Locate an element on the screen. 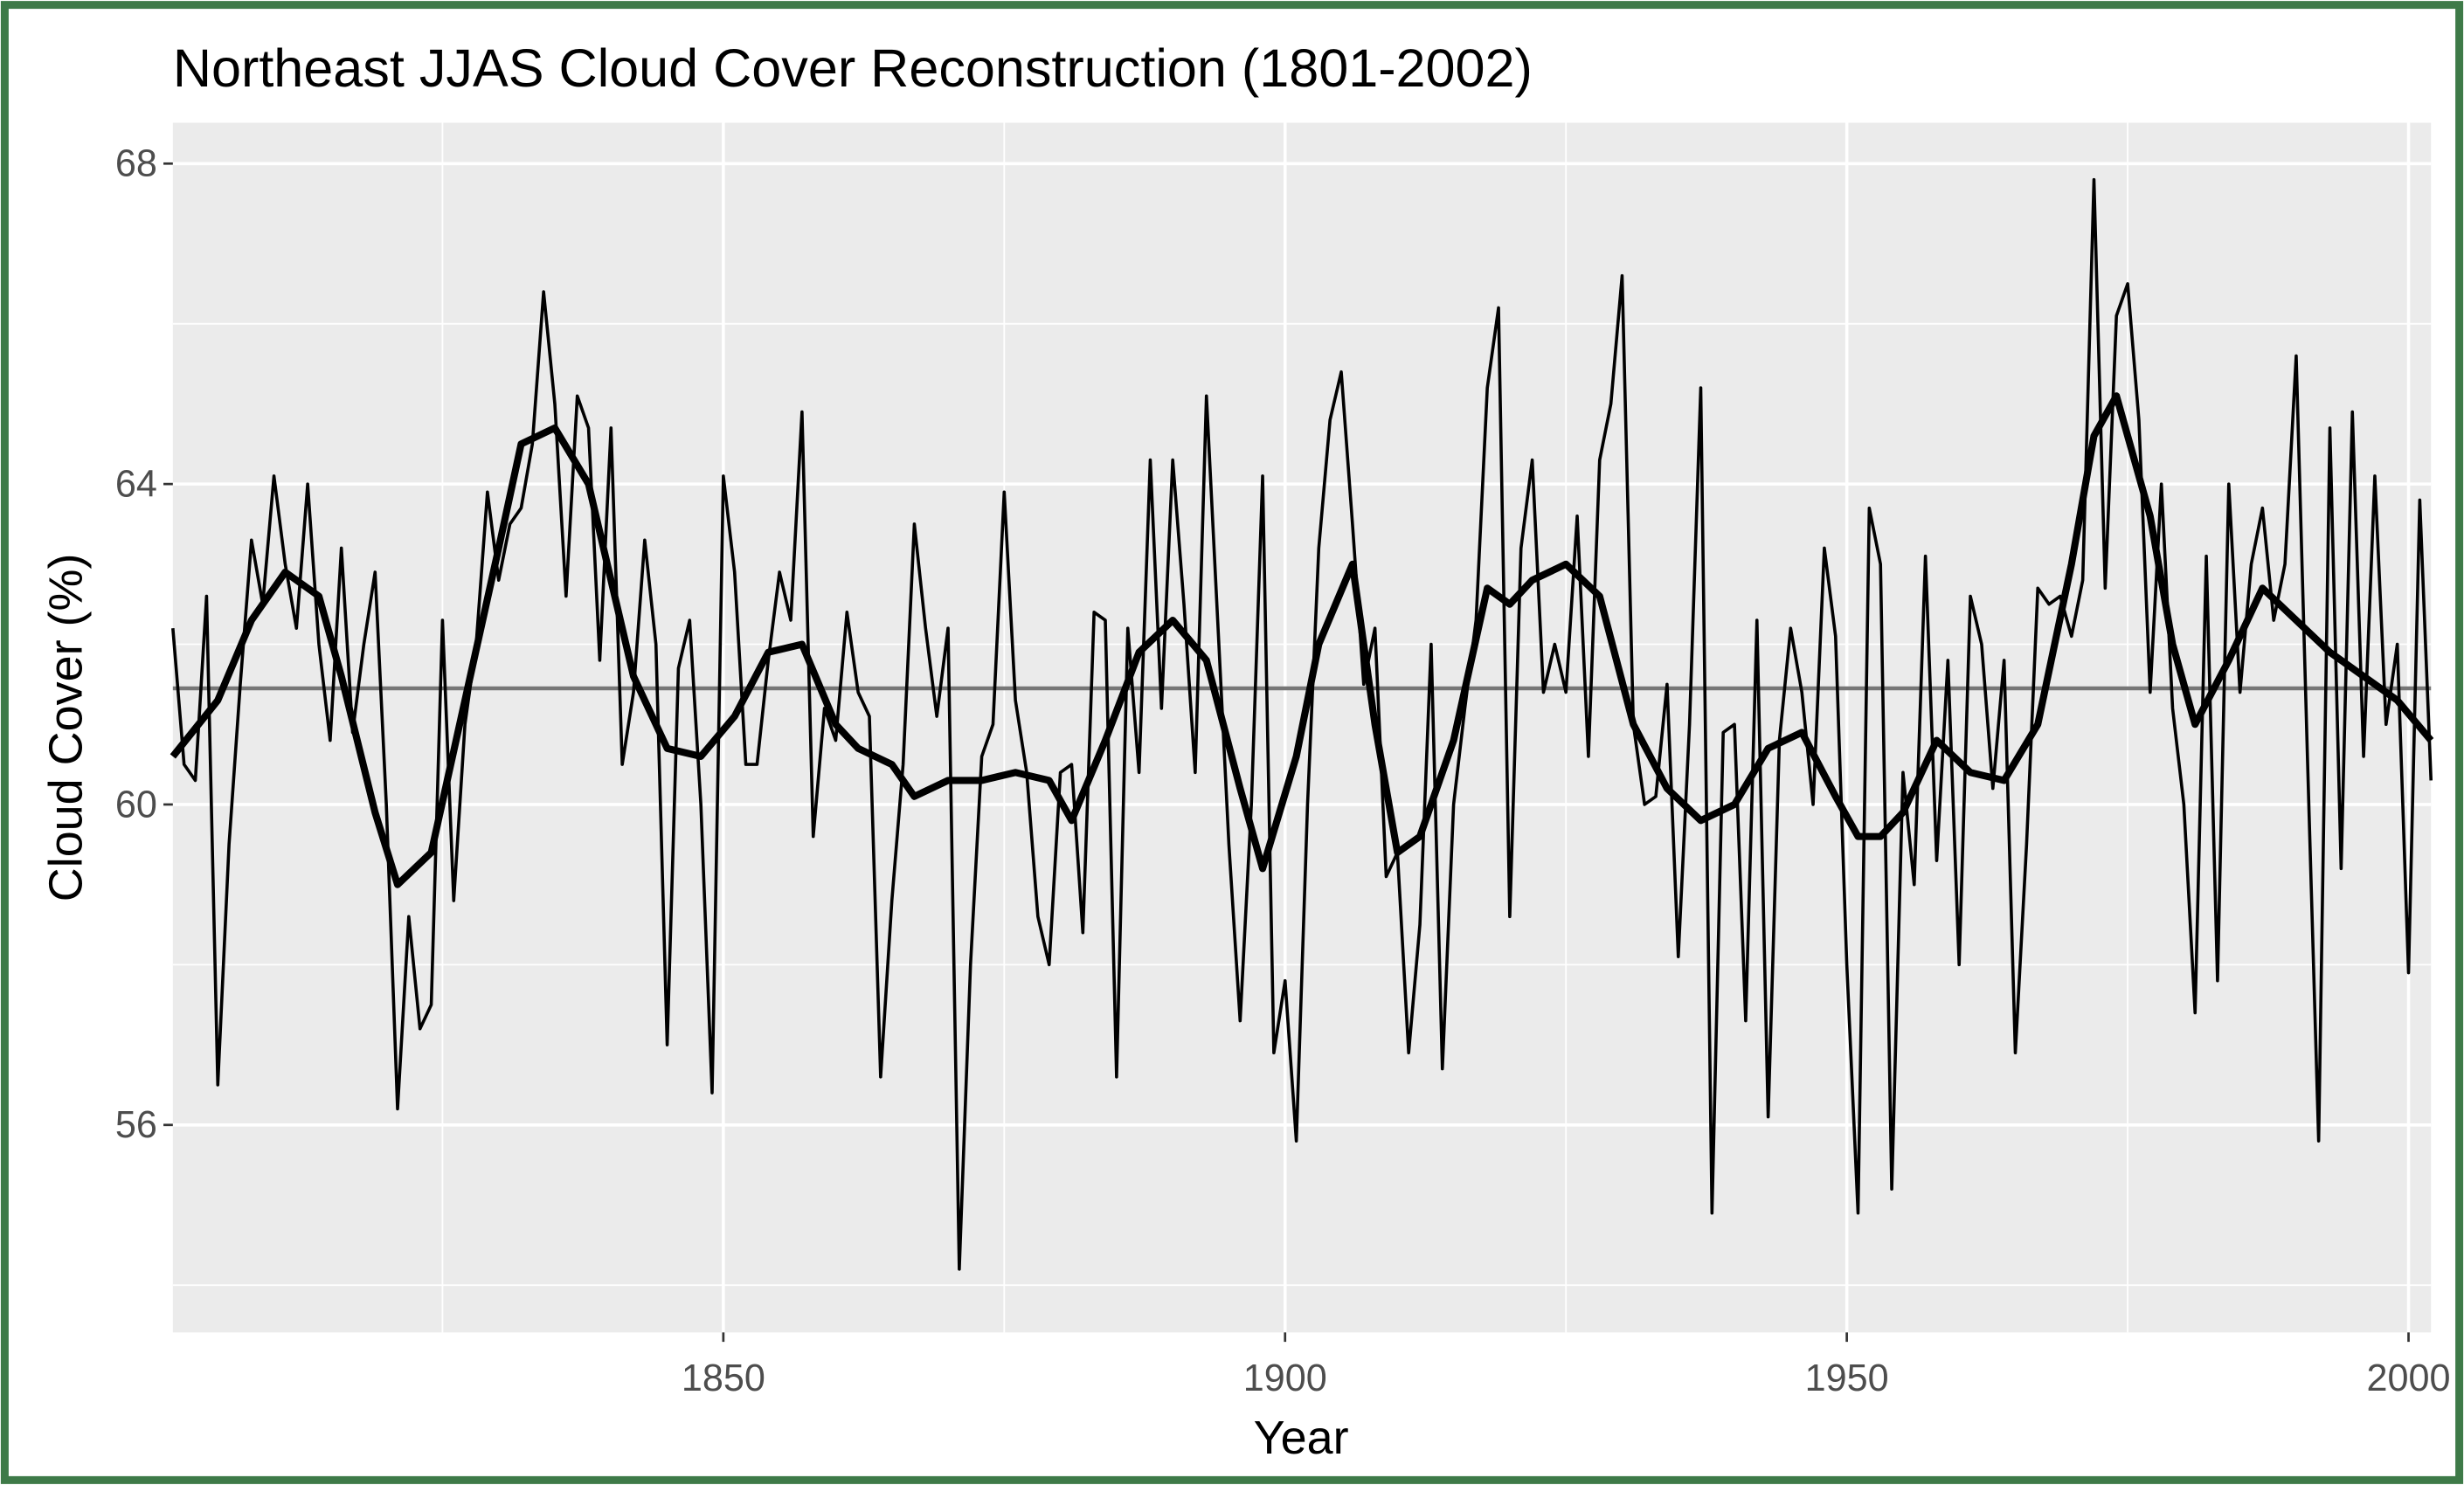 Image resolution: width=2464 pixels, height=1485 pixels. x-tick-label: 1900 is located at coordinates (1285, 1378).